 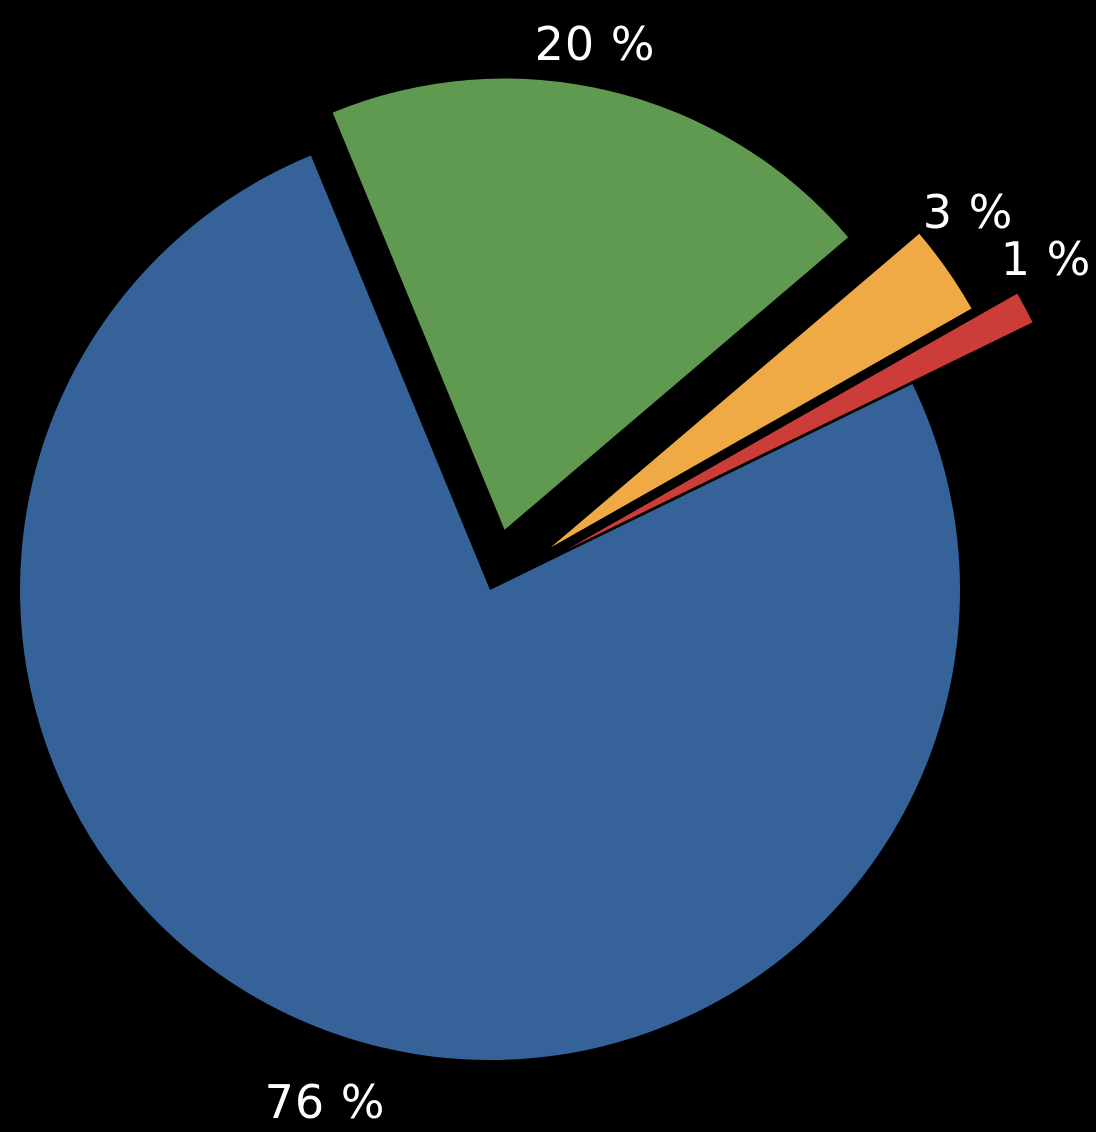 I want to click on slice-label-1: 76 %, so click(x=325, y=1102).